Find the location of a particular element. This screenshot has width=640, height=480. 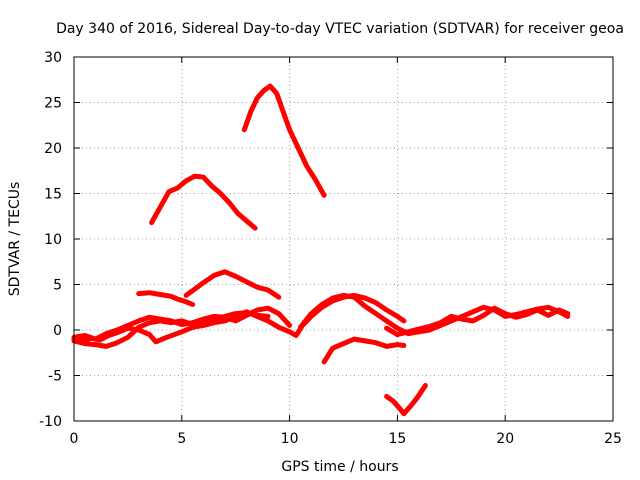

y-tick-label: -5 is located at coordinates (55, 377).